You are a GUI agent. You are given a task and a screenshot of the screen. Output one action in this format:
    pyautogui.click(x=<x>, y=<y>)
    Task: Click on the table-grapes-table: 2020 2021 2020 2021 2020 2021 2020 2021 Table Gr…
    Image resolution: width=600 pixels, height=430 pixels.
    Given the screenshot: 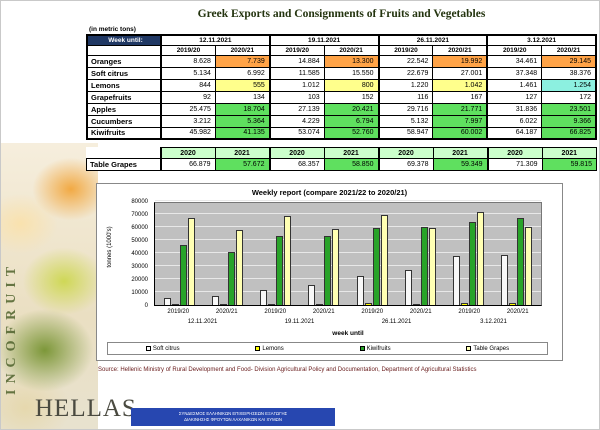 What is the action you would take?
    pyautogui.click(x=341, y=159)
    